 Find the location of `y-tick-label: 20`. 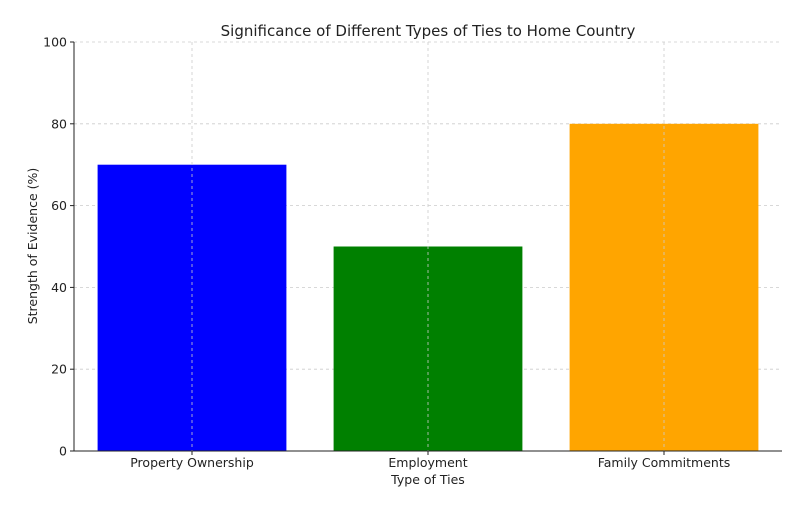

y-tick-label: 20 is located at coordinates (59, 369).